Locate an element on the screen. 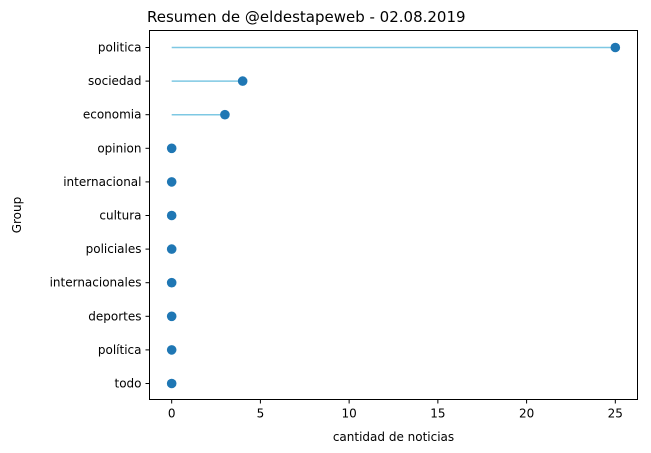 The width and height of the screenshot is (651, 453). x-tick-label: 20 is located at coordinates (526, 414).